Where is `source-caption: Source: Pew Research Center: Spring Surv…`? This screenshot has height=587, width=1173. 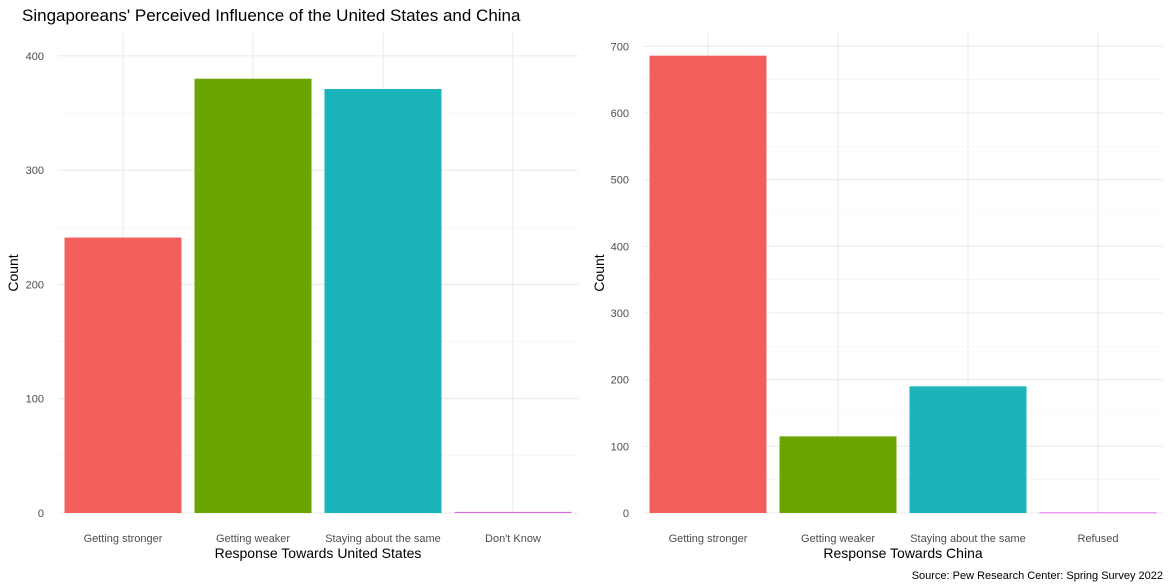 source-caption: Source: Pew Research Center: Spring Surv… is located at coordinates (1037, 576).